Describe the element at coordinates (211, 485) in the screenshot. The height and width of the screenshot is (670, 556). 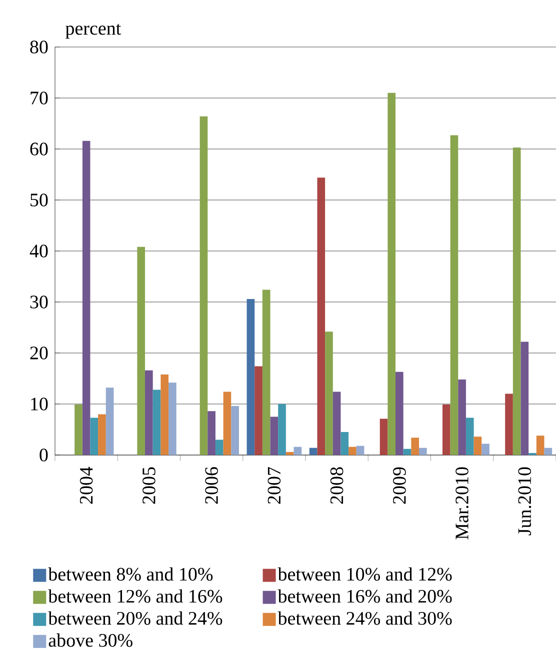
I see `x-tick-label: 2006` at that location.